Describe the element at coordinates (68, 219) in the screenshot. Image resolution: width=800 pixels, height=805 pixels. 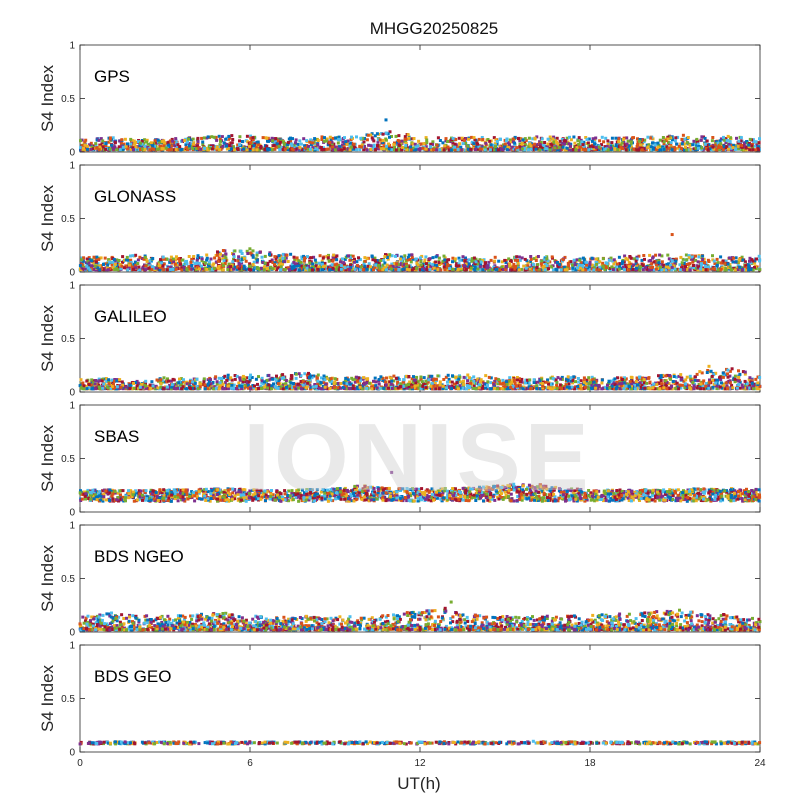
I see `y-tick-label: 0.5` at that location.